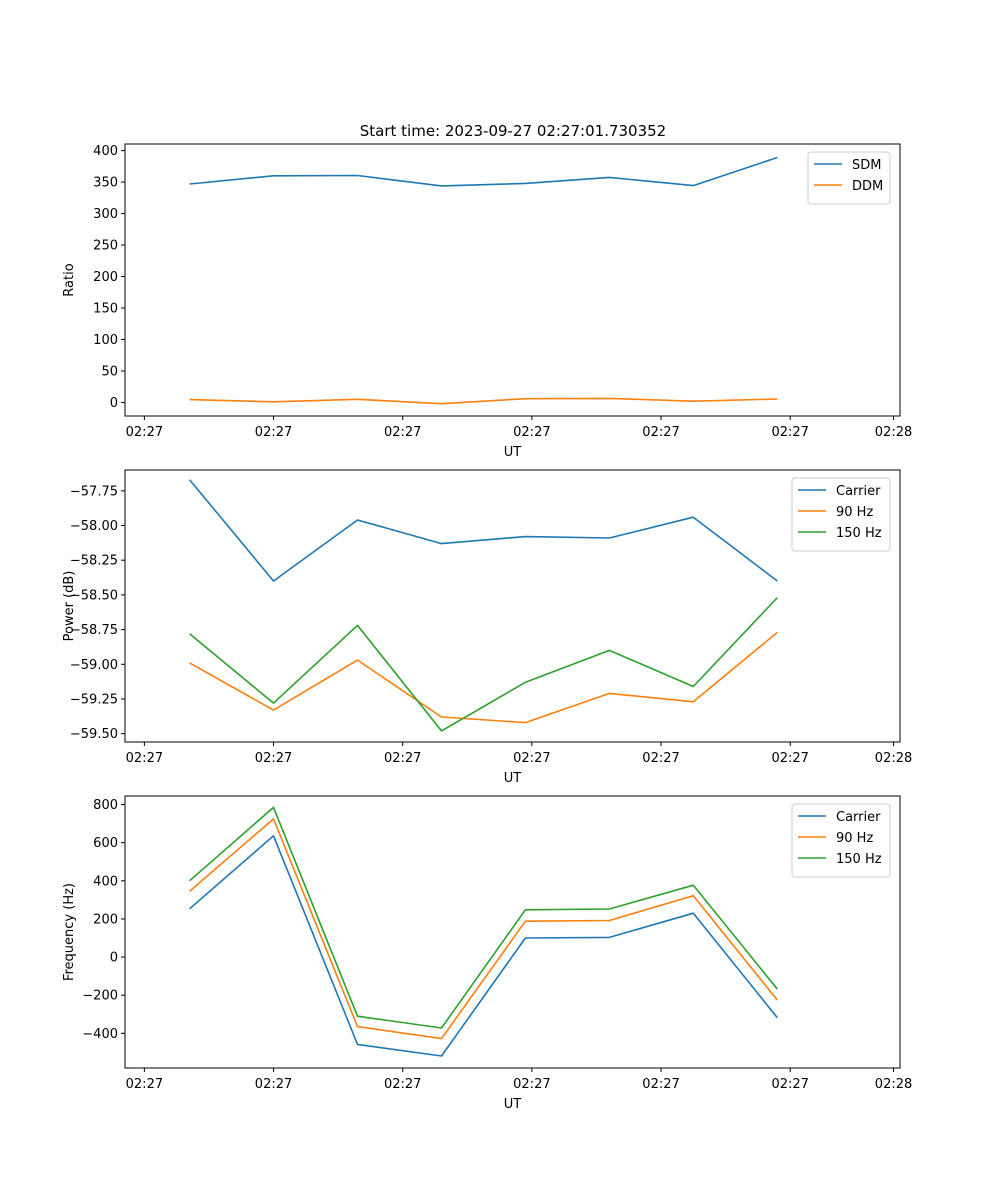 The width and height of the screenshot is (1000, 1200). What do you see at coordinates (483, 401) in the screenshot?
I see `series-line-ddm` at bounding box center [483, 401].